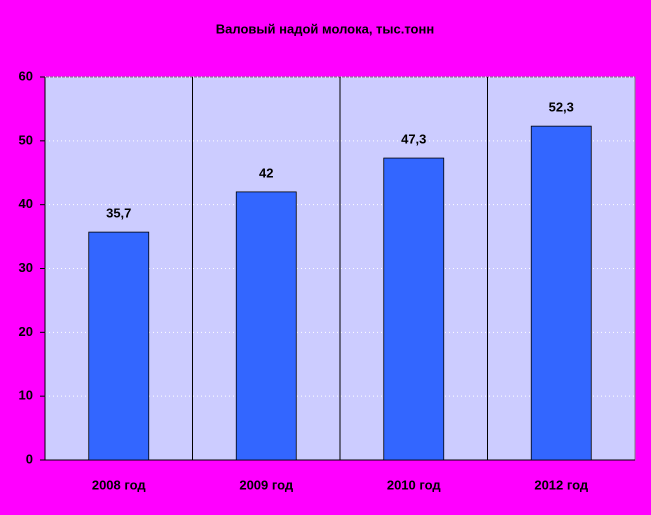  Describe the element at coordinates (561, 107) in the screenshot. I see `value-label: 52,3` at that location.